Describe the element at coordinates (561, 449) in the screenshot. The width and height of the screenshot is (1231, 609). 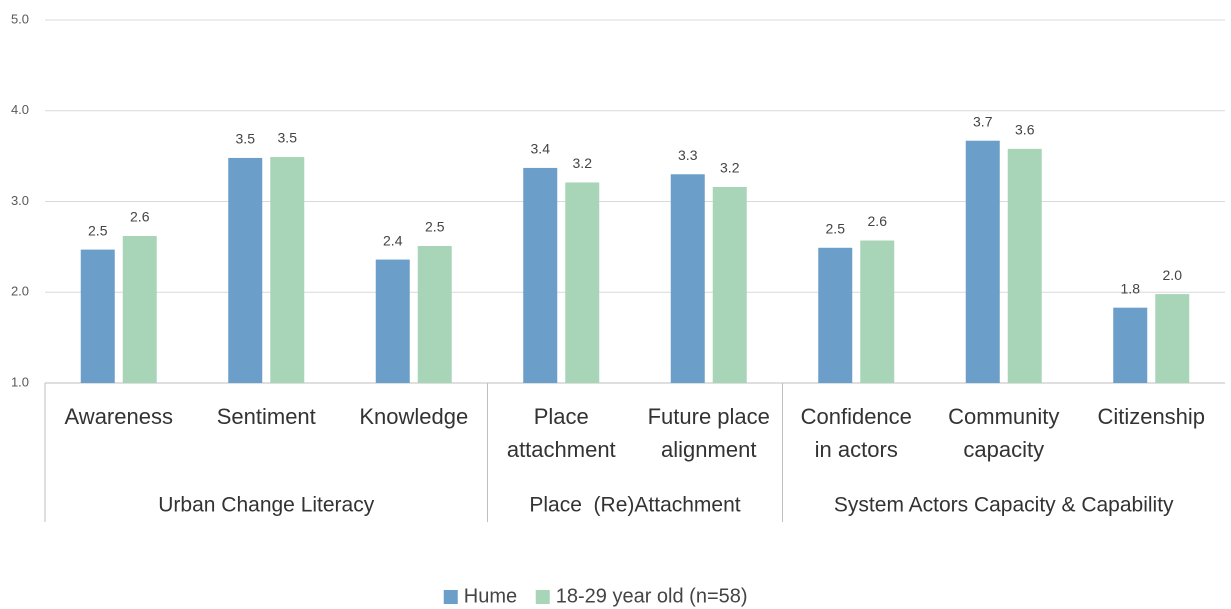
I see `x-tick-label: attachment` at that location.